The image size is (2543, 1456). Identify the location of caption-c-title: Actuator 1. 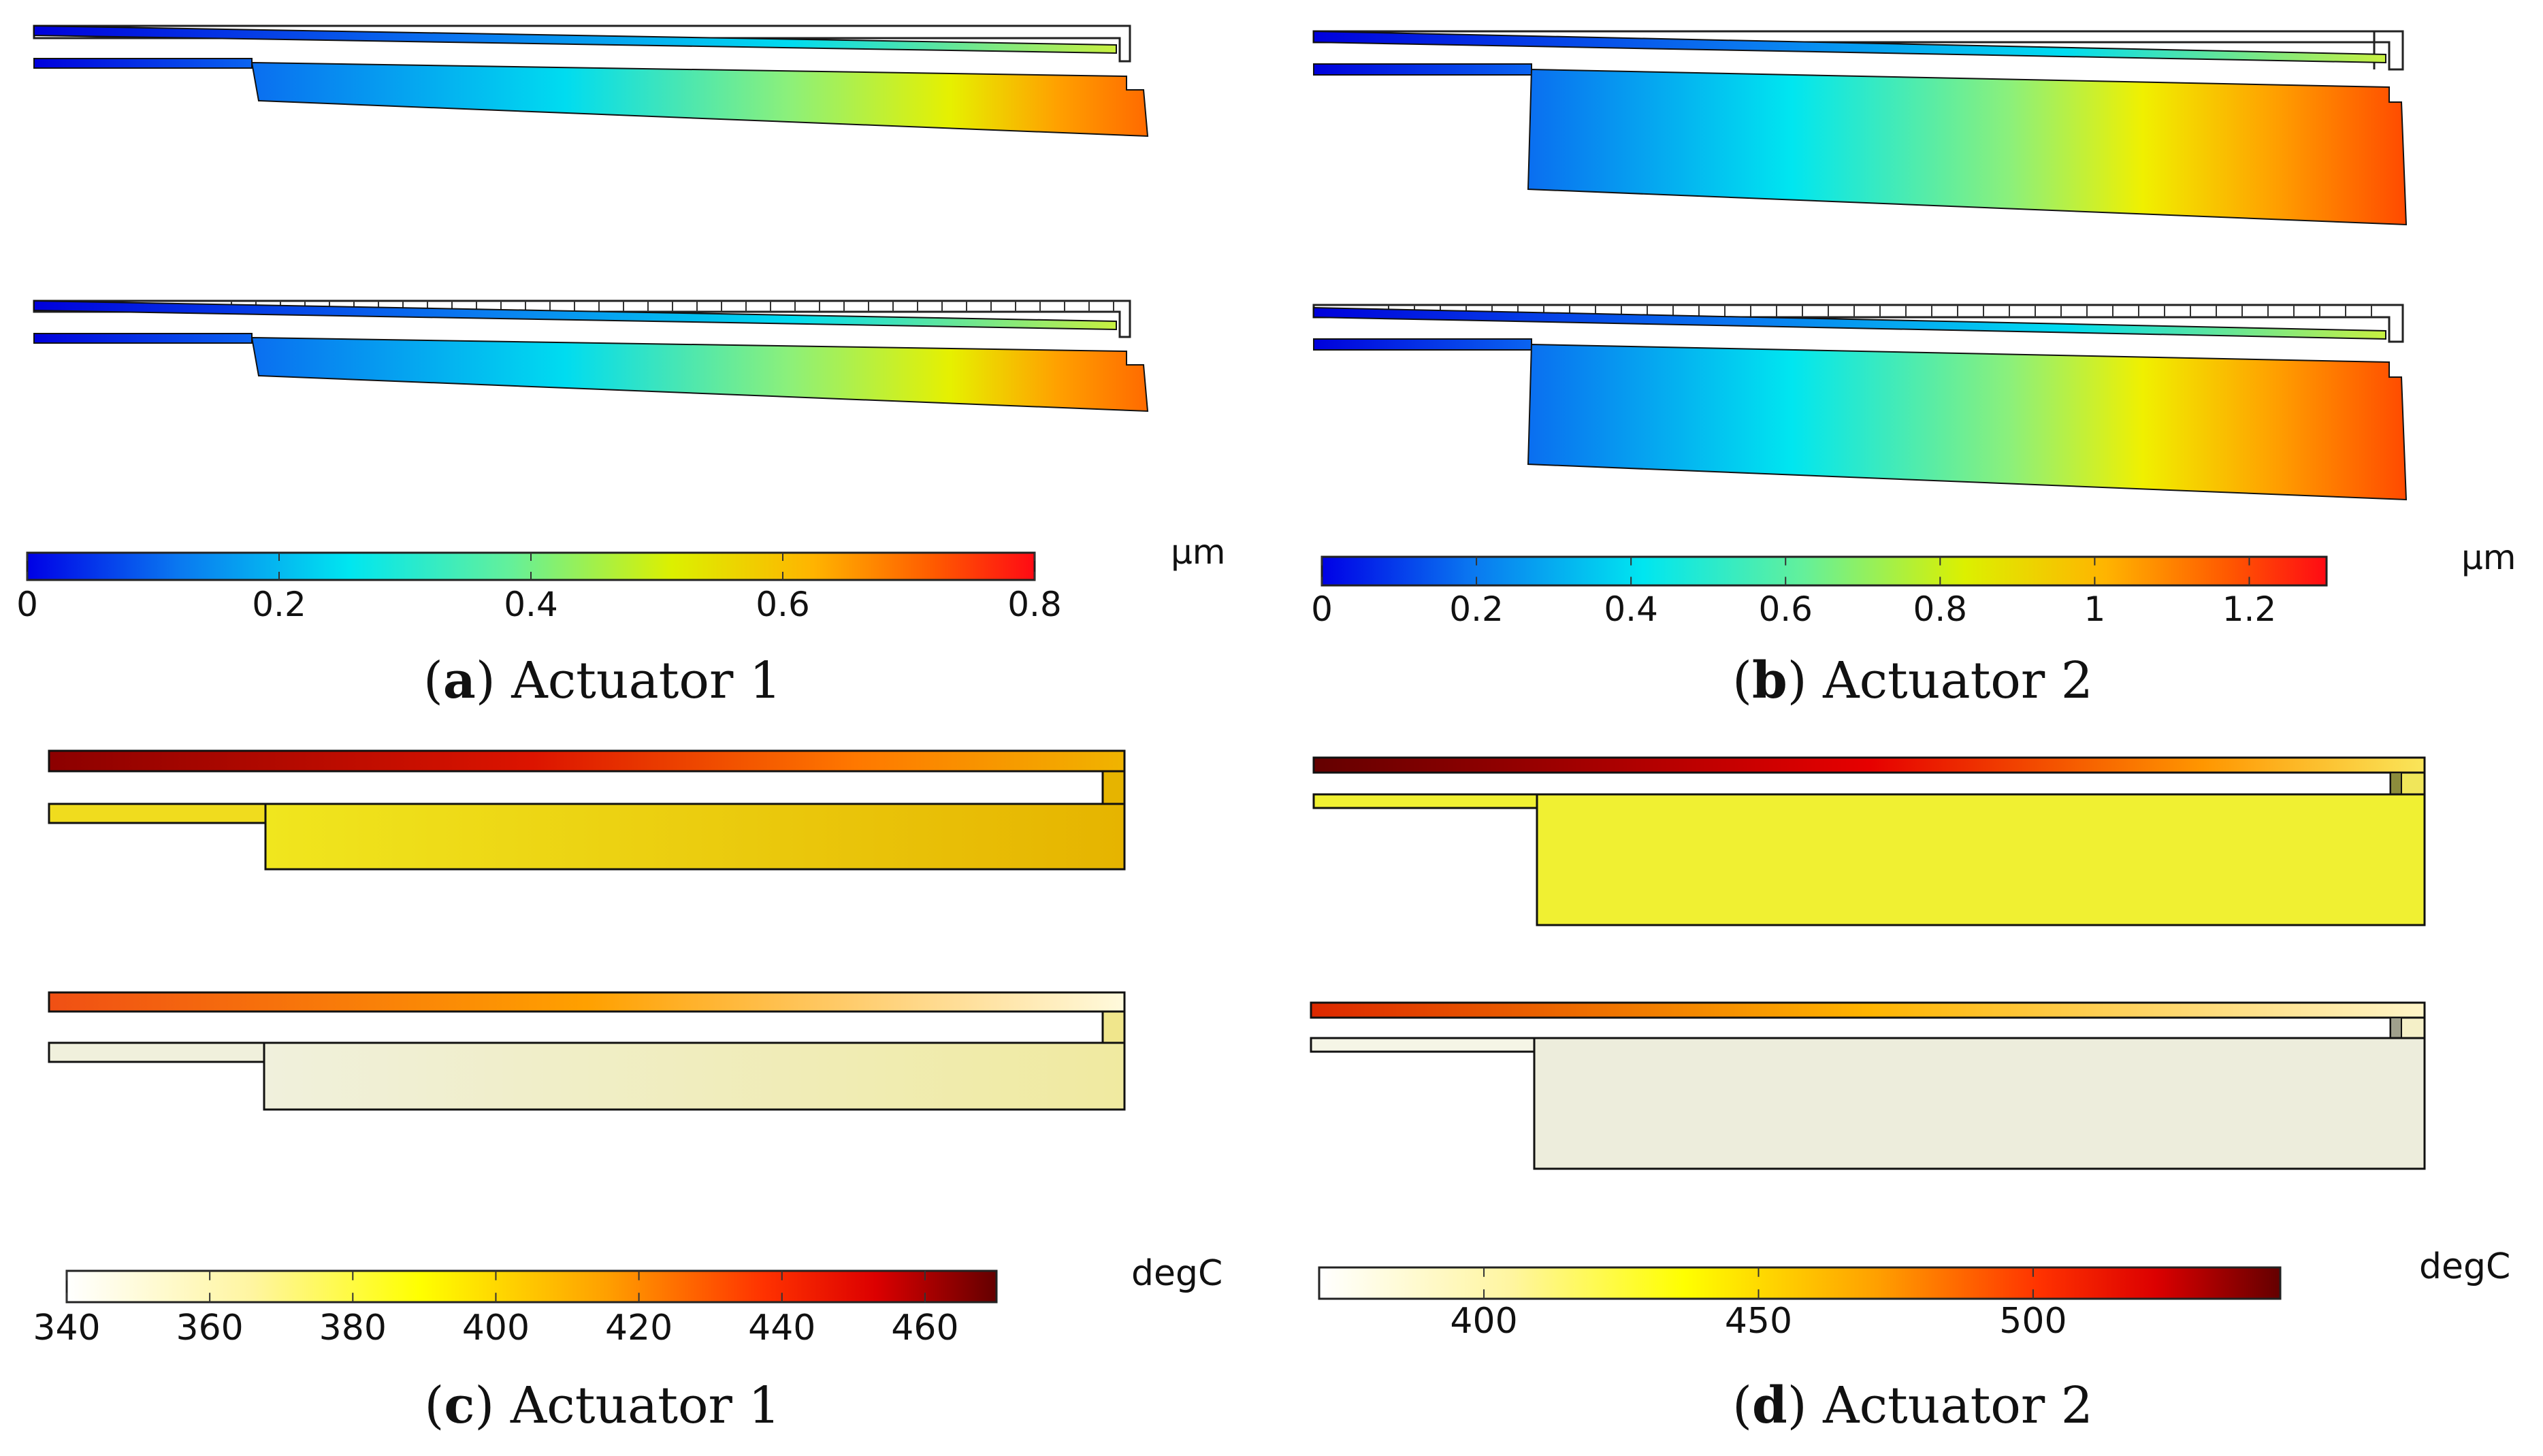
(645, 1405).